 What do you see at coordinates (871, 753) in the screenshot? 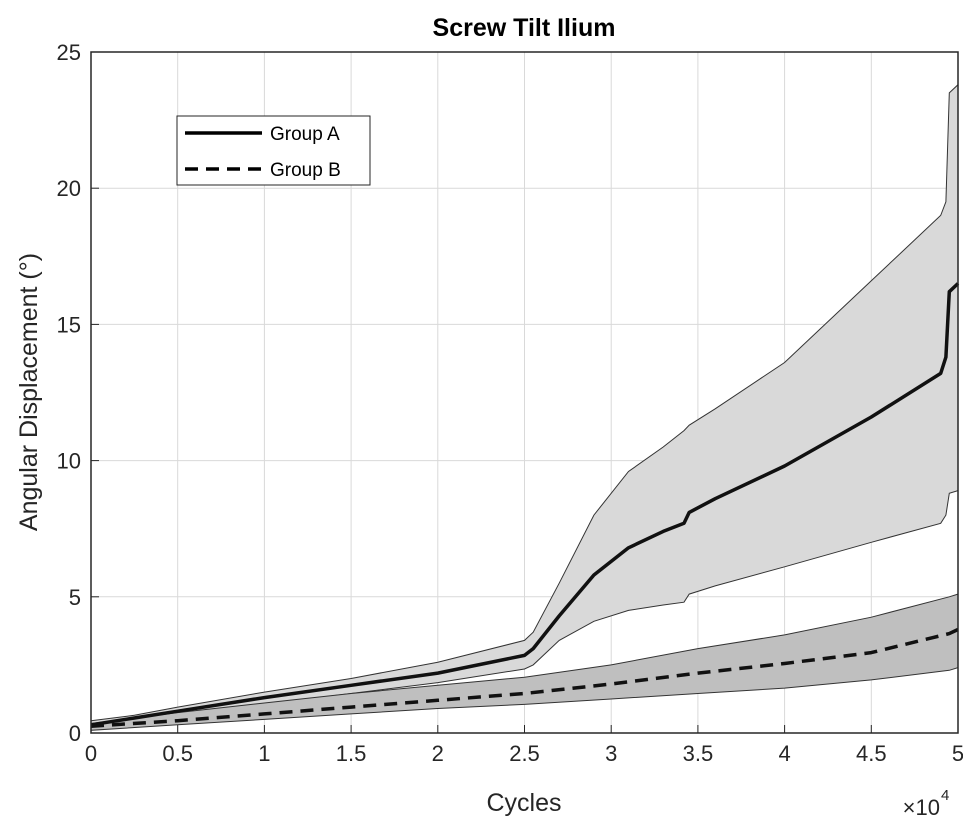
I see `x-tick-label: 4.5` at bounding box center [871, 753].